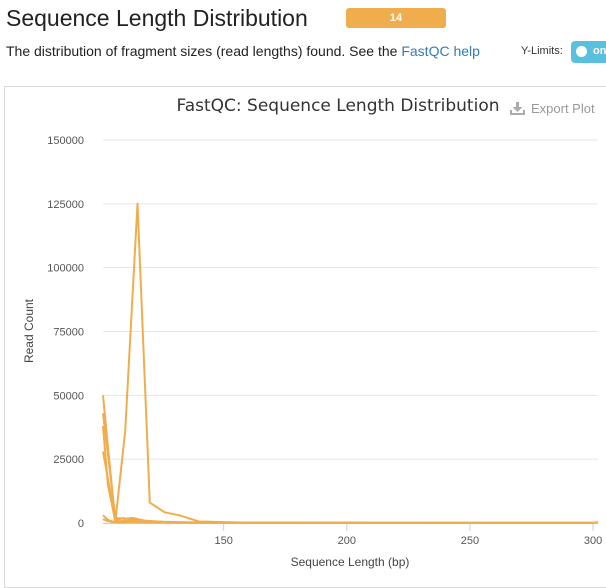 The height and width of the screenshot is (588, 606). I want to click on ylimits-label: Y-Limits:, so click(542, 51).